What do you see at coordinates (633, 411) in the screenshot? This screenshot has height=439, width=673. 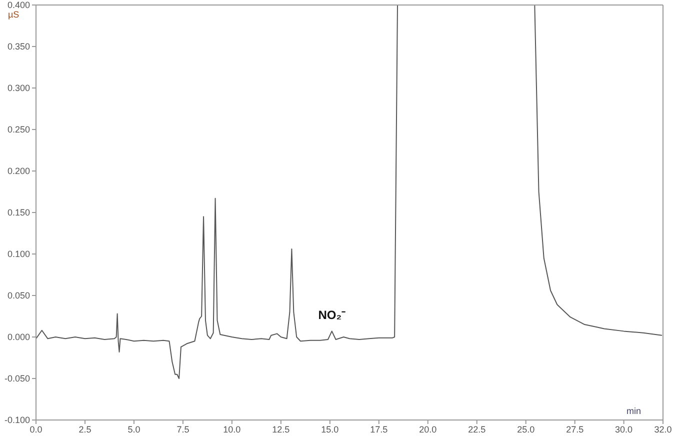 I see `x-axis-title: min` at bounding box center [633, 411].